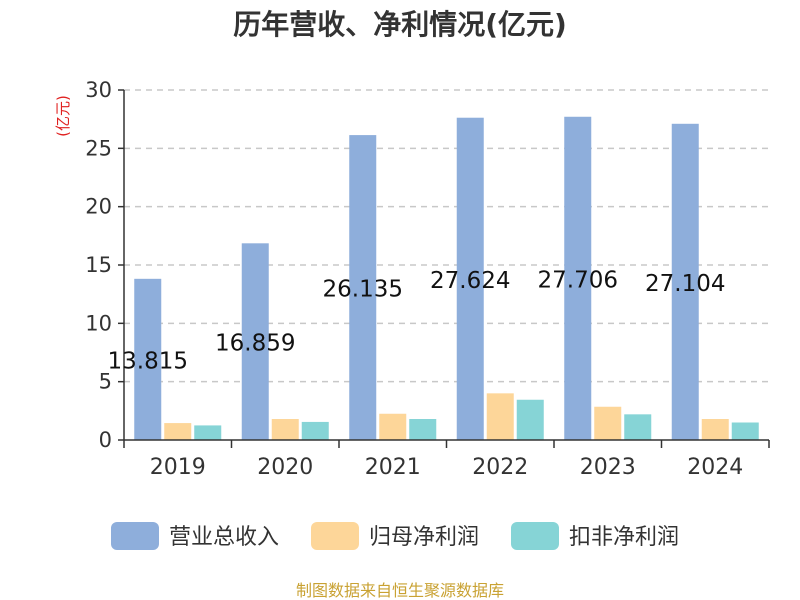 Image resolution: width=800 pixels, height=600 pixels. I want to click on legend-label: 扣非净利润, so click(624, 537).